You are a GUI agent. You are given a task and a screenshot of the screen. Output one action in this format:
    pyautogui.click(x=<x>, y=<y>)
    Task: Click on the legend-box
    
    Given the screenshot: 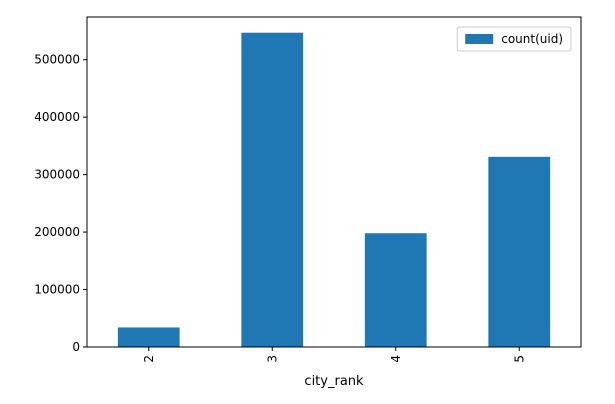 What is the action you would take?
    pyautogui.click(x=514, y=39)
    